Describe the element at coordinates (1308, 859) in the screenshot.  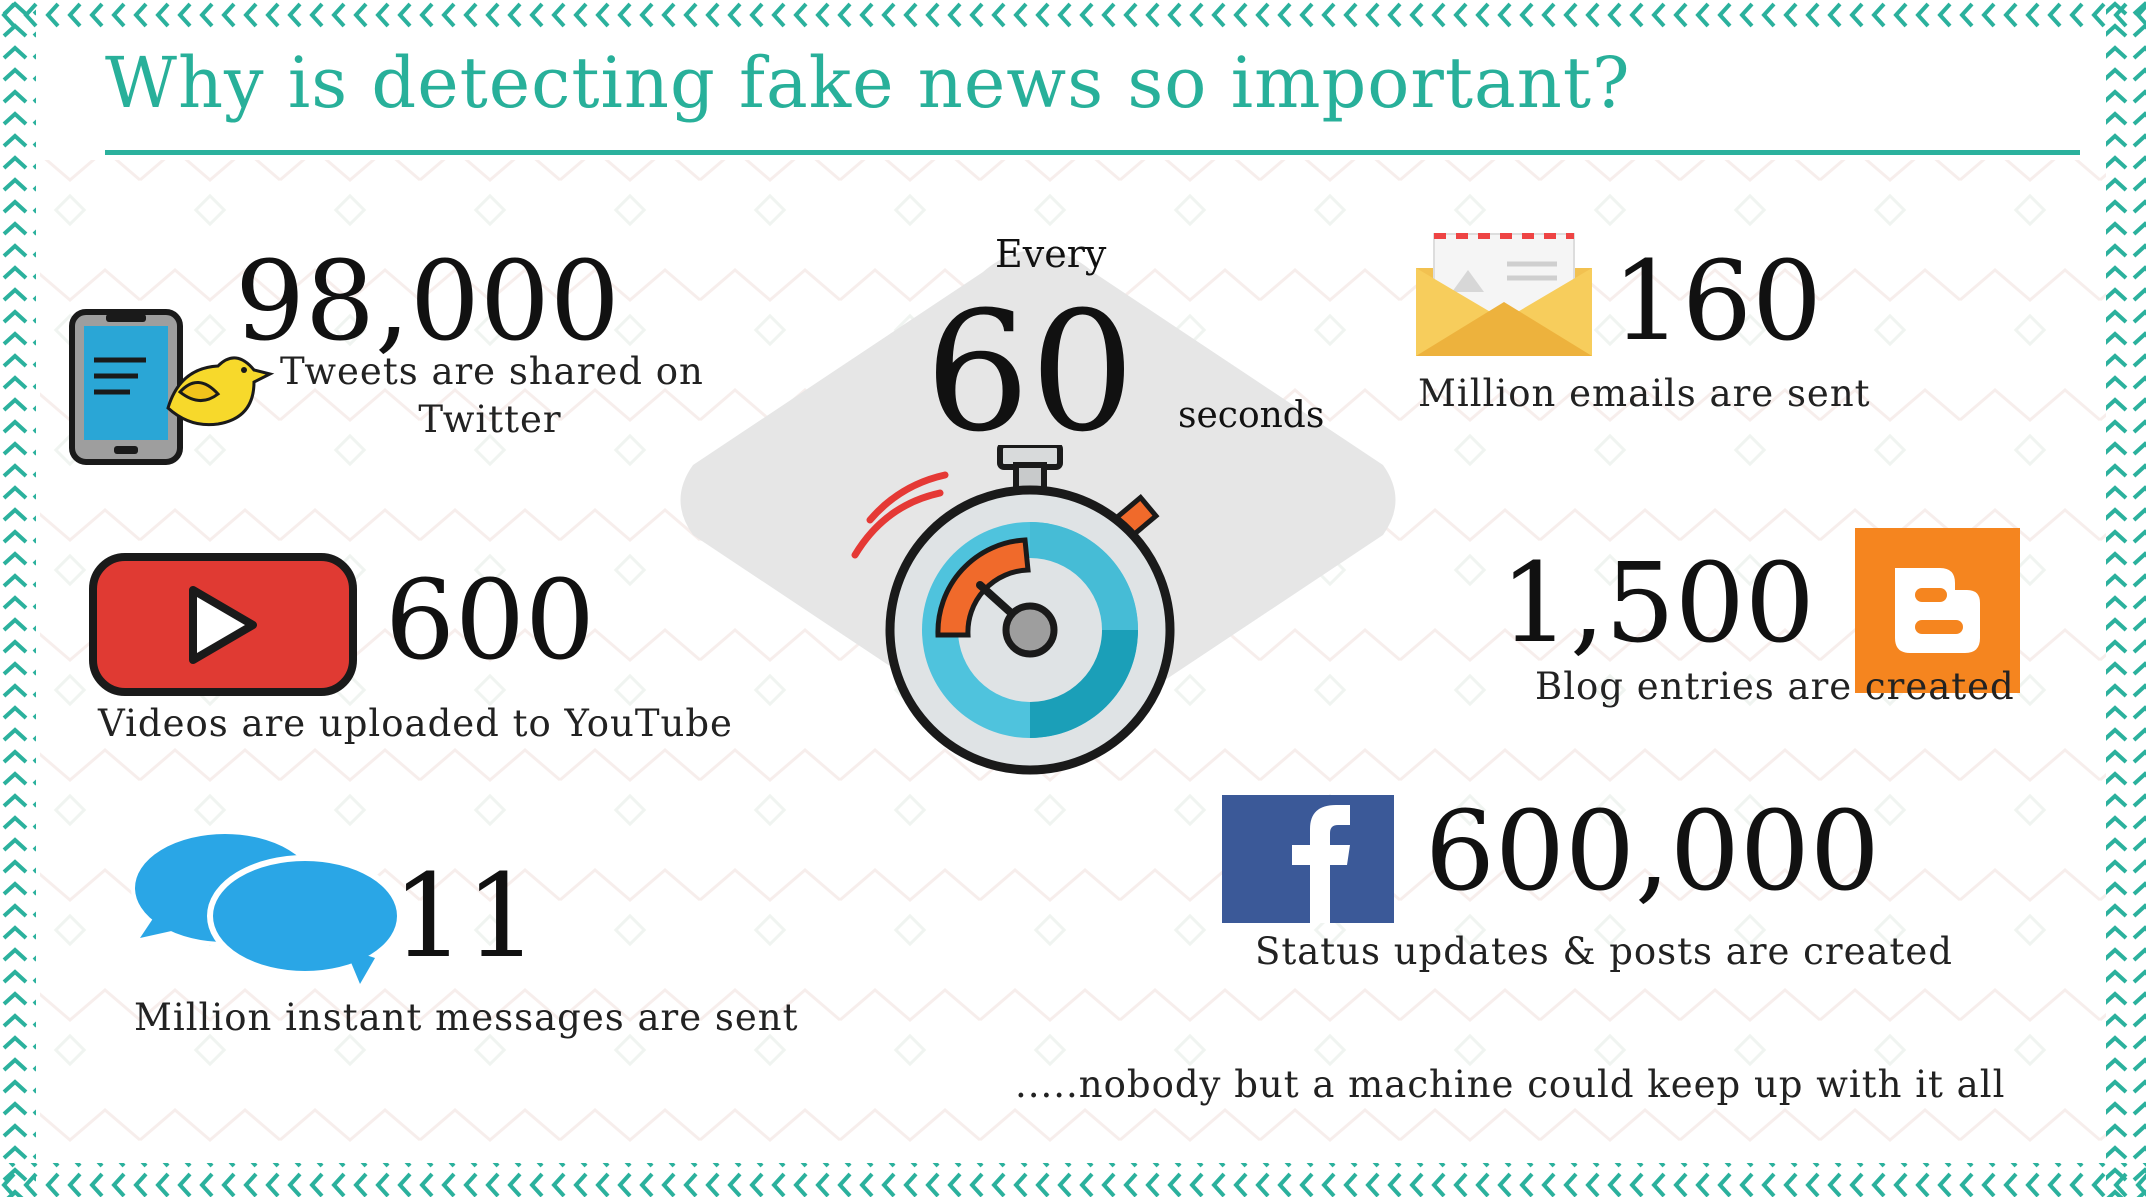
I see `facebook-icon` at that location.